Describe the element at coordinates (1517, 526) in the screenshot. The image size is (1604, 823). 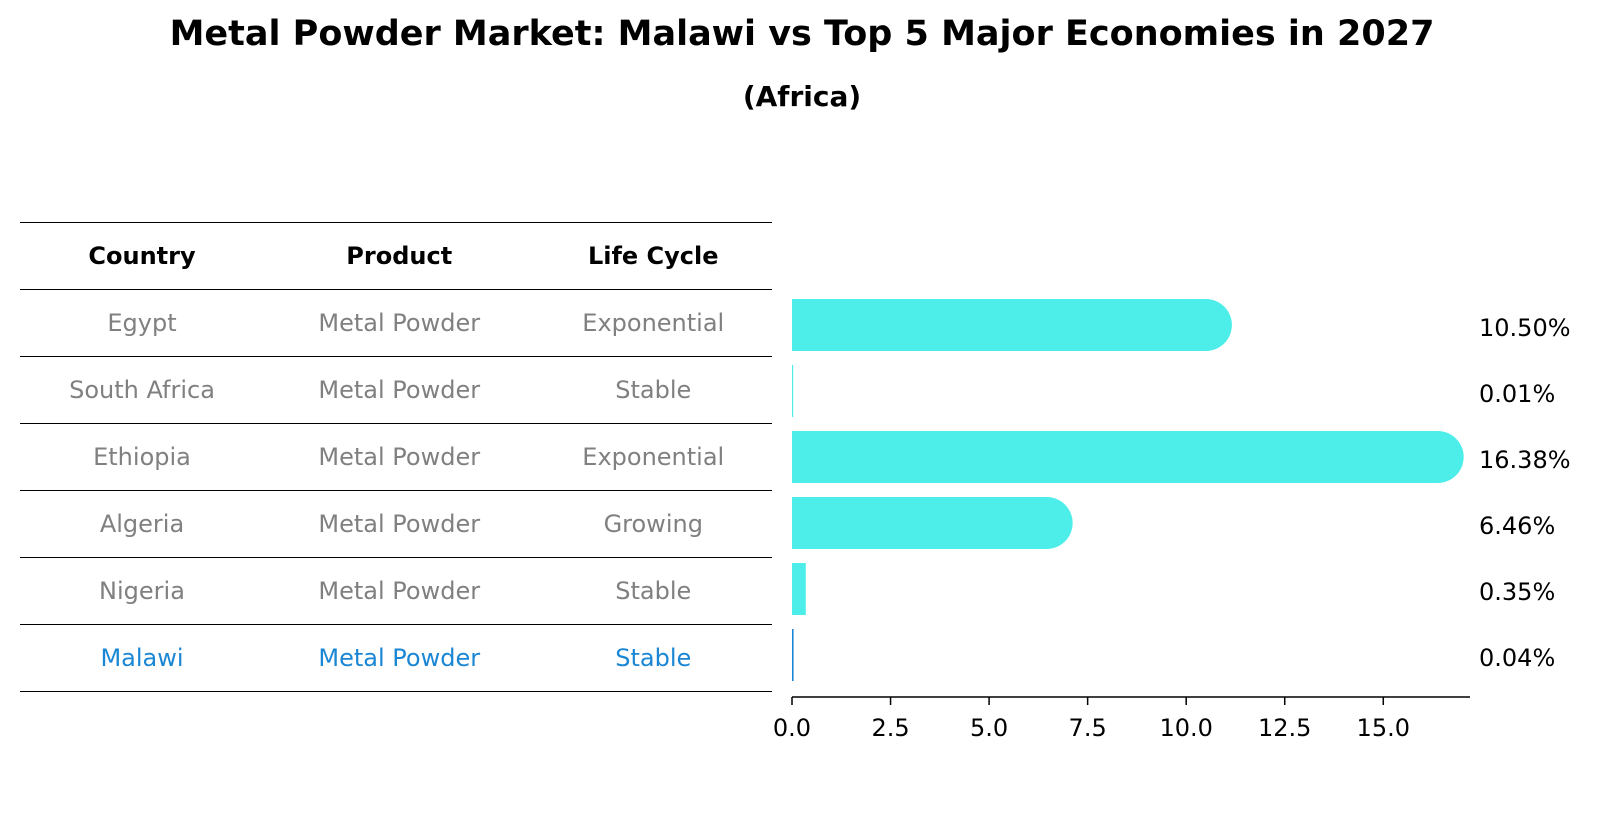
I see `value-label: 6.46%` at that location.